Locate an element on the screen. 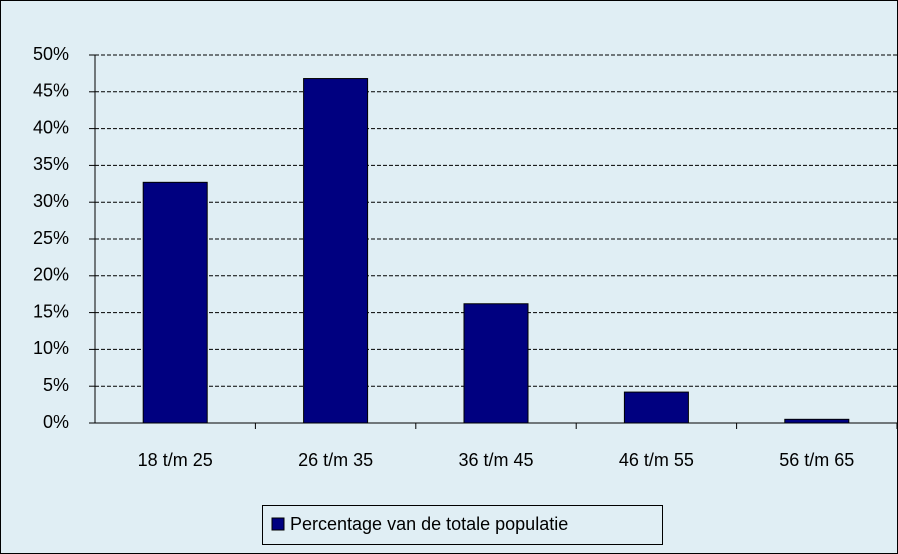  y-tick-label: 50% is located at coordinates (51, 54).